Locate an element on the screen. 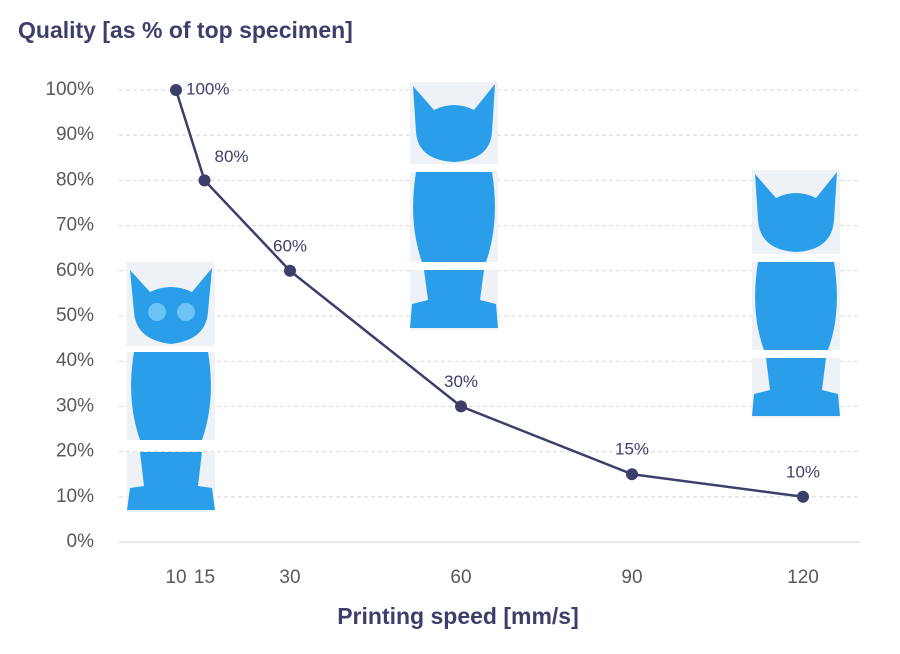 The width and height of the screenshot is (900, 654). data-label: 30% is located at coordinates (461, 381).